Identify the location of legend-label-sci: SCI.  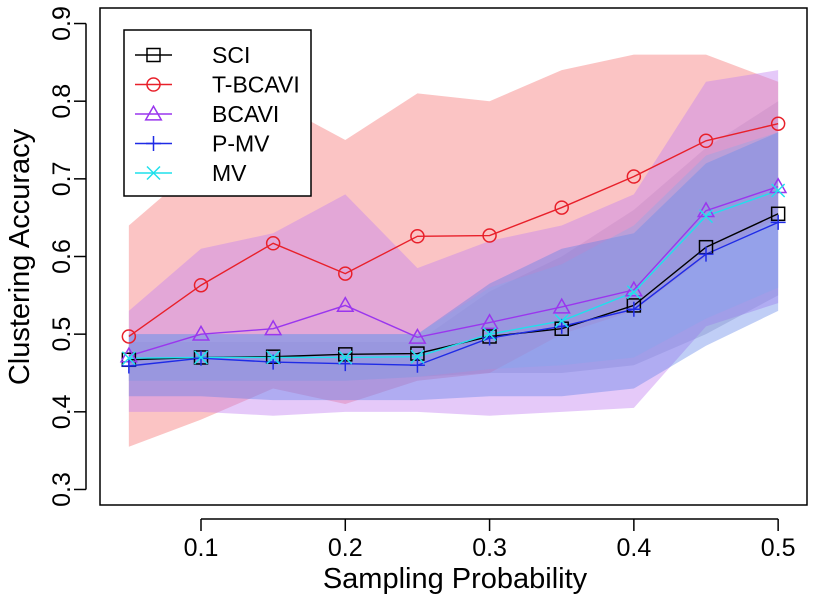
(231, 55).